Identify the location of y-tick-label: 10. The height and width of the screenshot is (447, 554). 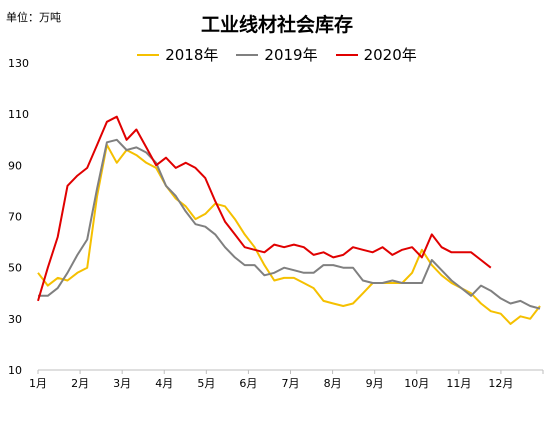
(15, 370).